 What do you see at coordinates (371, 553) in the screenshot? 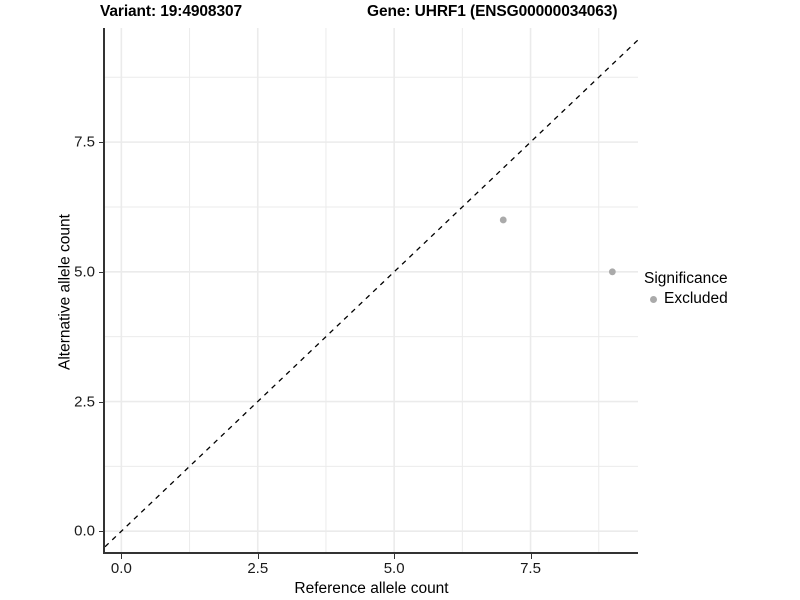
I see `x-axis-line` at bounding box center [371, 553].